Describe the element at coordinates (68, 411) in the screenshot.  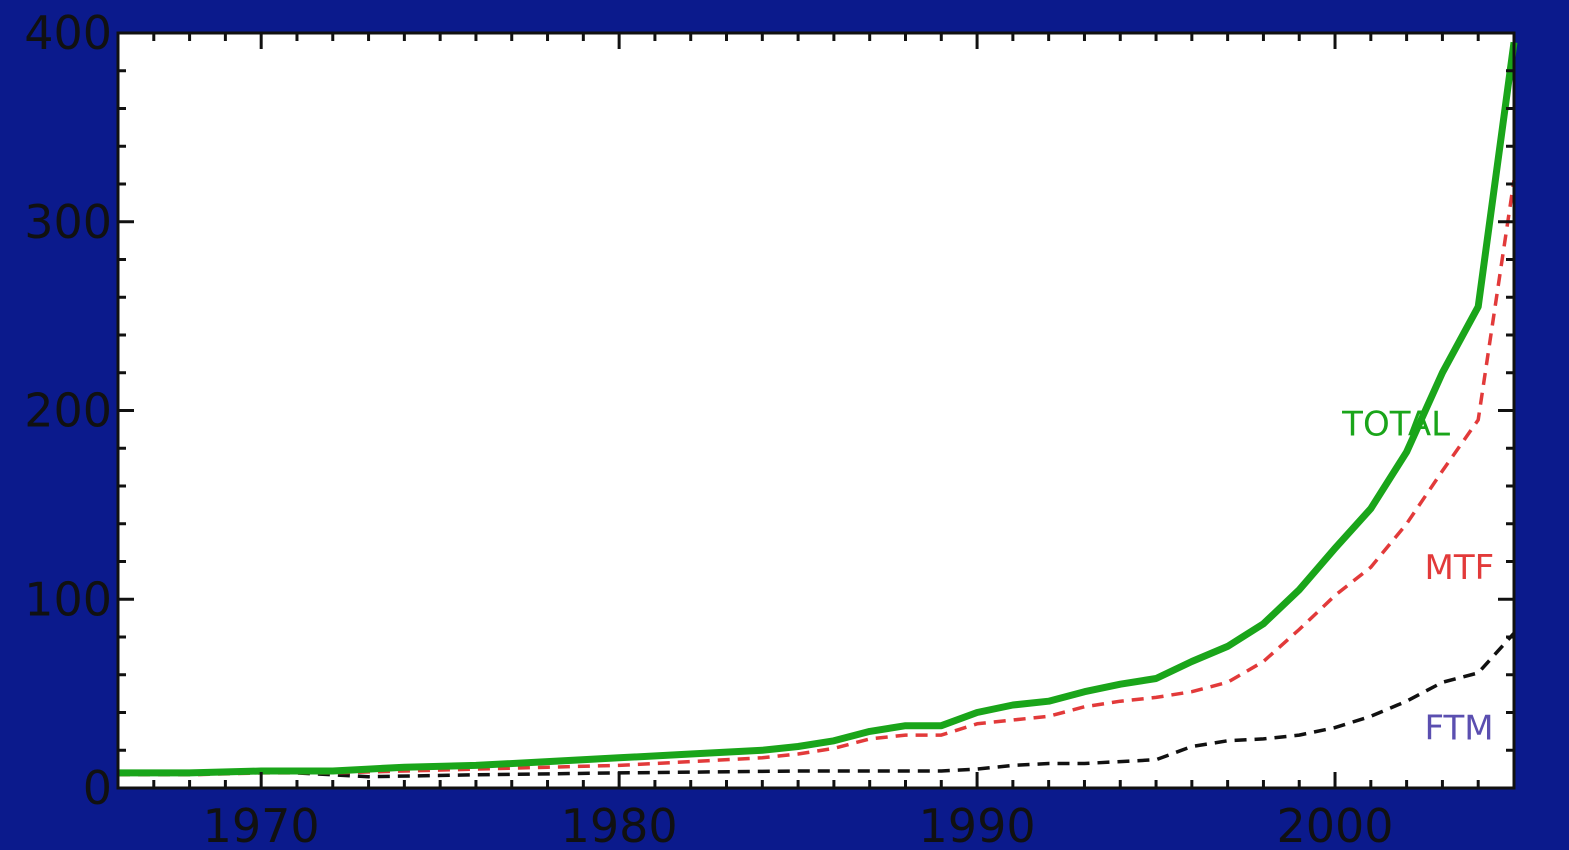
I see `y-tick-label: 200` at that location.